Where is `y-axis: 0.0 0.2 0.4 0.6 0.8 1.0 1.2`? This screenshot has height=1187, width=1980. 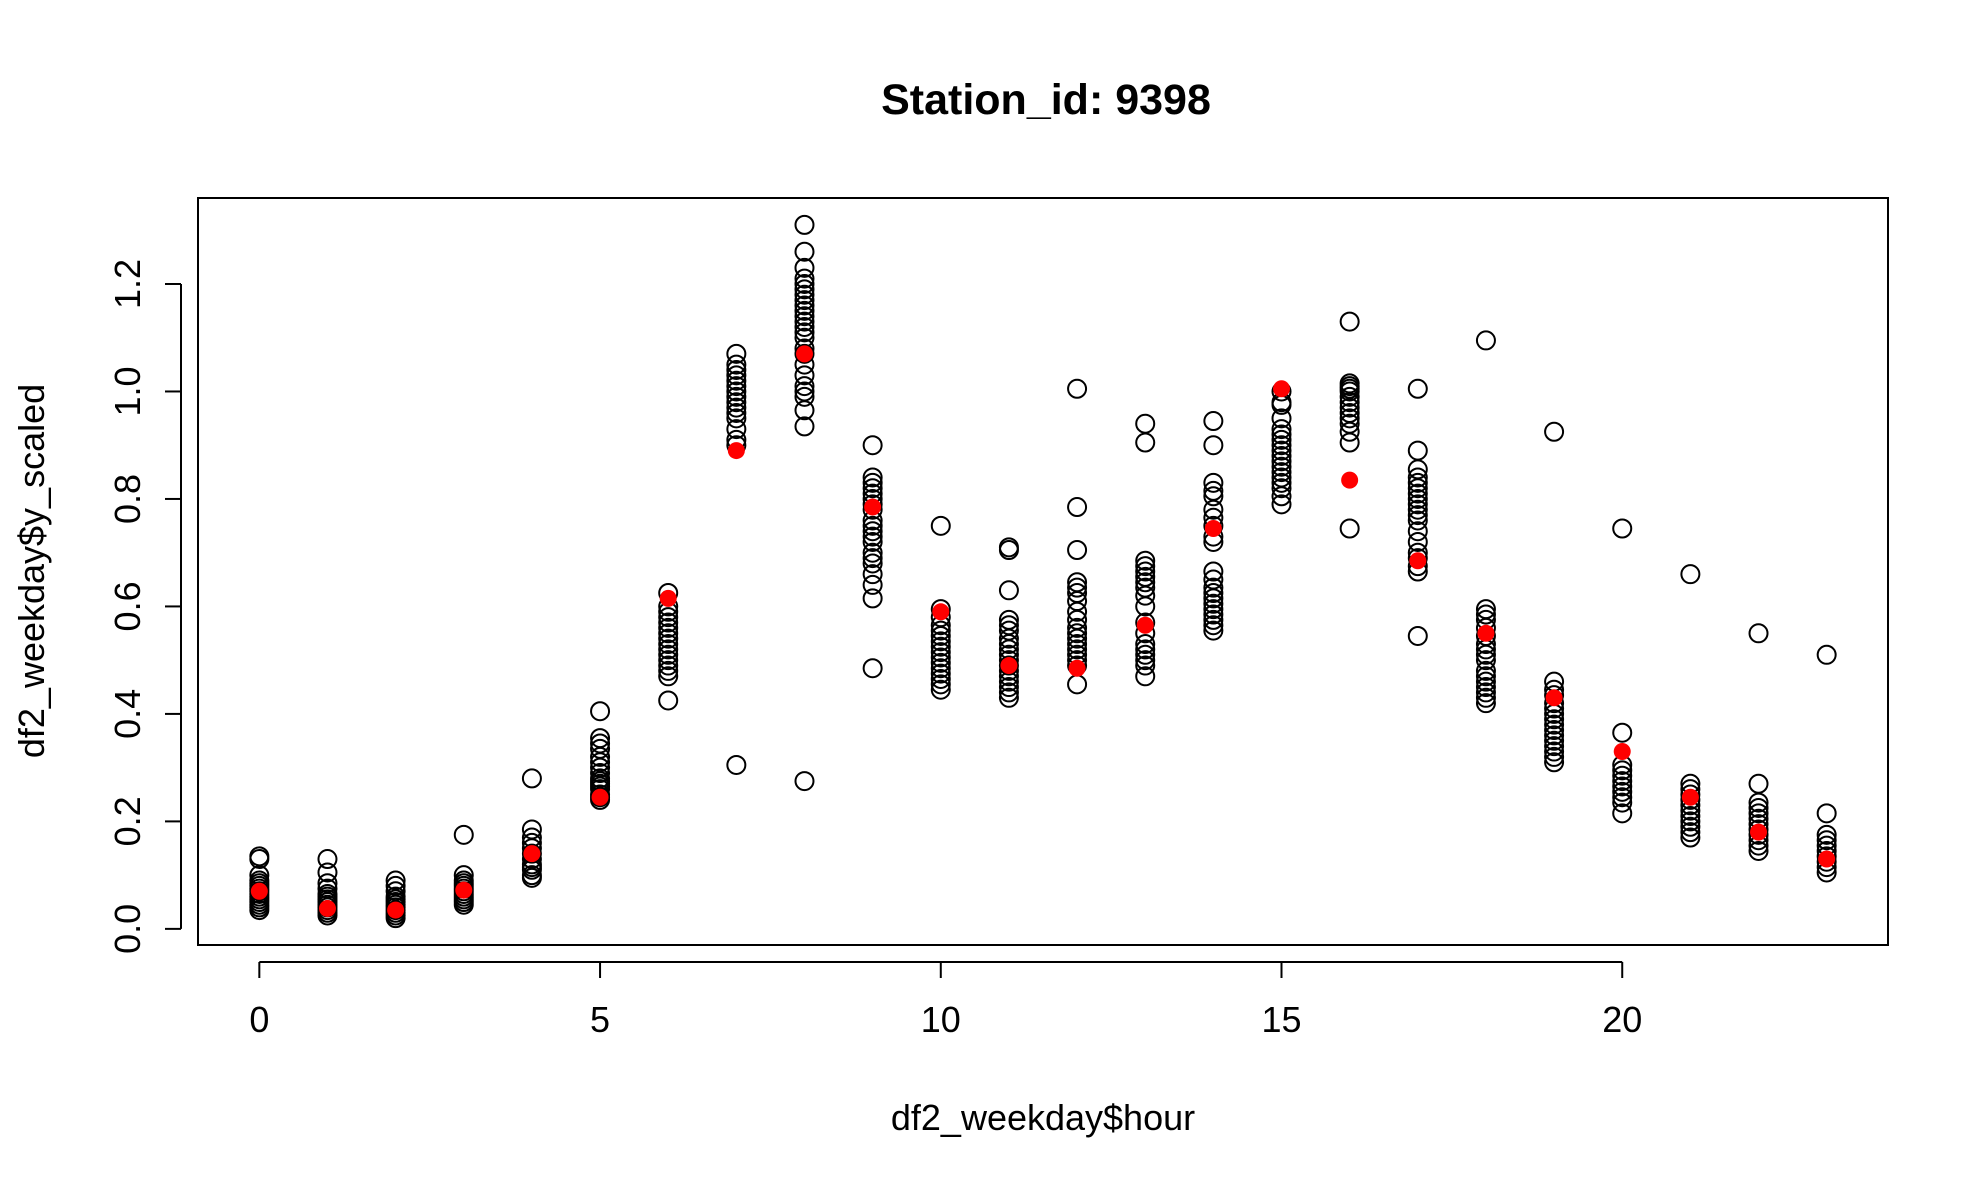
y-axis: 0.0 0.2 0.4 0.6 0.8 1.0 1.2 is located at coordinates (144, 606).